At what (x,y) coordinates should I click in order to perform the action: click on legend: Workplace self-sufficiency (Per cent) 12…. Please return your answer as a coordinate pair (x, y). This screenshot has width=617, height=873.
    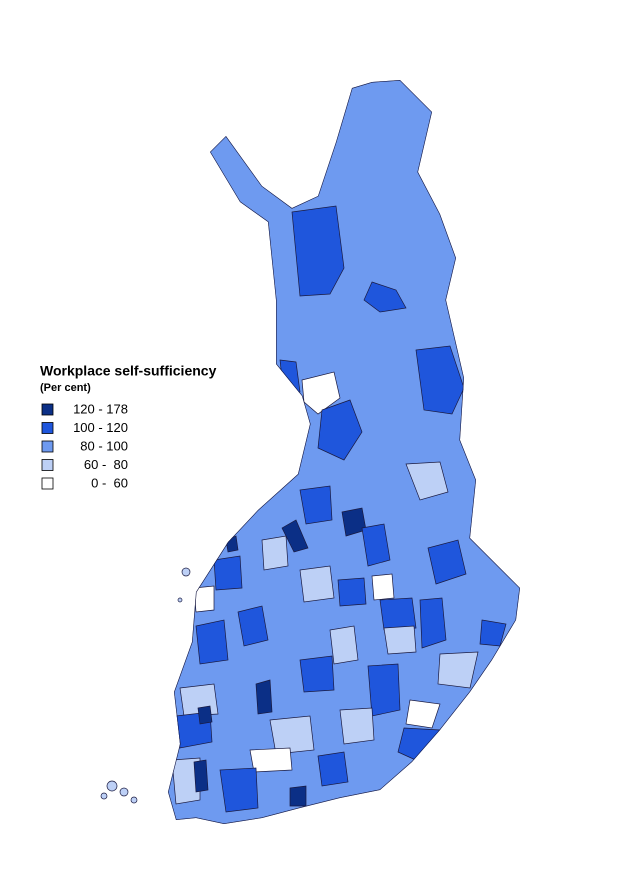
    Looking at the image, I should click on (128, 427).